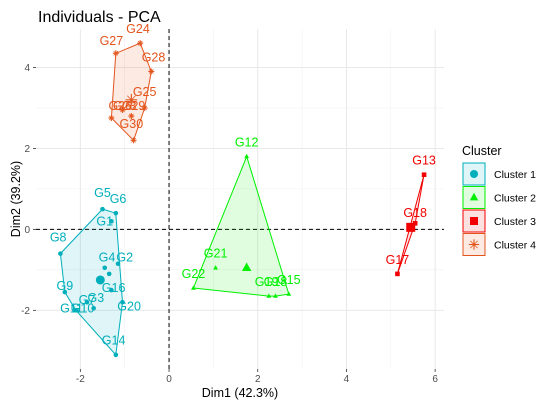 The image size is (558, 414). What do you see at coordinates (116, 355) in the screenshot?
I see `point-g14` at bounding box center [116, 355].